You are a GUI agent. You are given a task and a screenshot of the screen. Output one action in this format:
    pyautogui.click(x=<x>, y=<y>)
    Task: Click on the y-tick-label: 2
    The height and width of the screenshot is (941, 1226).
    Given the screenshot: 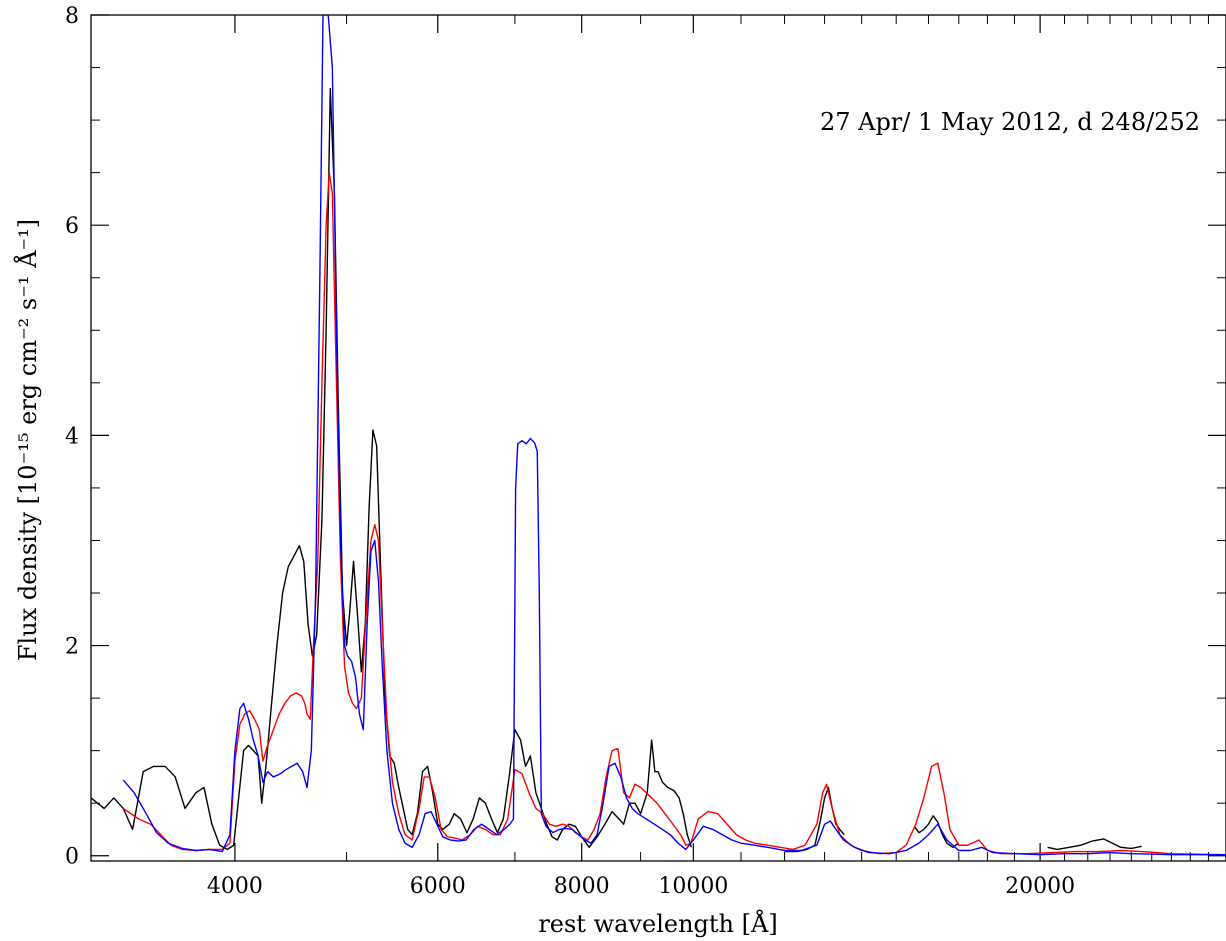 What is the action you would take?
    pyautogui.click(x=72, y=647)
    